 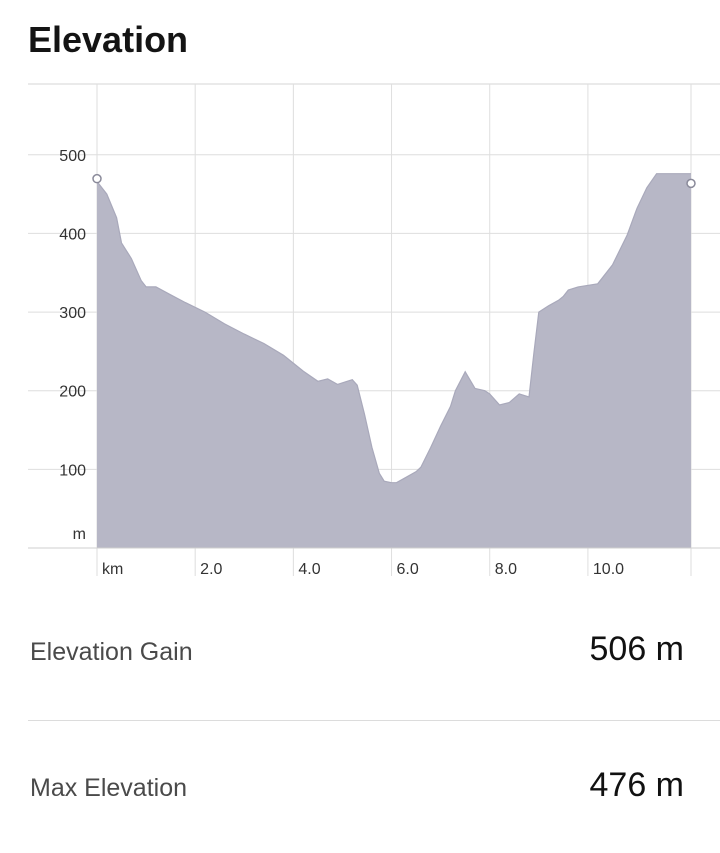 I want to click on x-tick-label: 8.0, so click(x=506, y=569).